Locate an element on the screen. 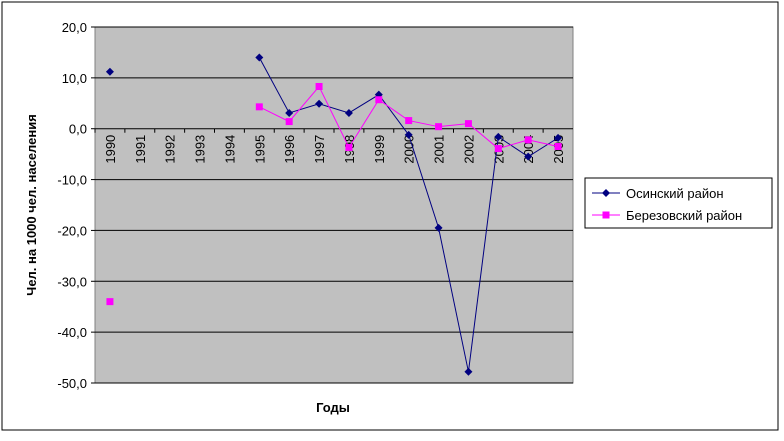 The width and height of the screenshot is (784, 441). y-tick-label: -20,0 is located at coordinates (72, 230).